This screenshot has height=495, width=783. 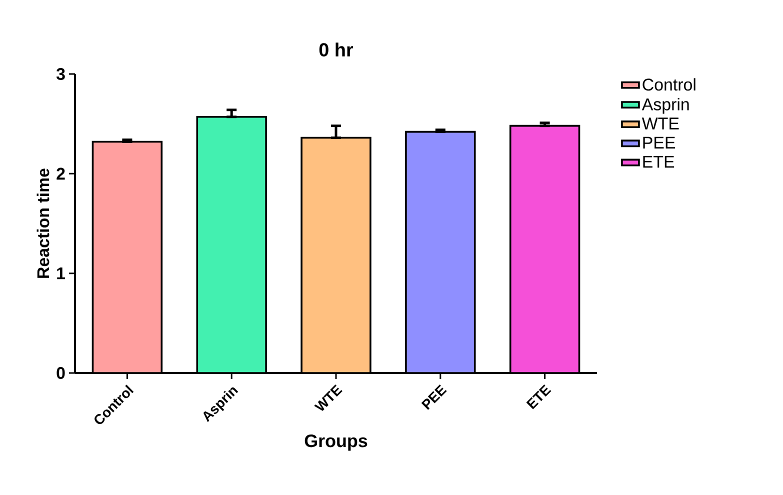 What do you see at coordinates (665, 106) in the screenshot?
I see `legend-label: Asprin` at bounding box center [665, 106].